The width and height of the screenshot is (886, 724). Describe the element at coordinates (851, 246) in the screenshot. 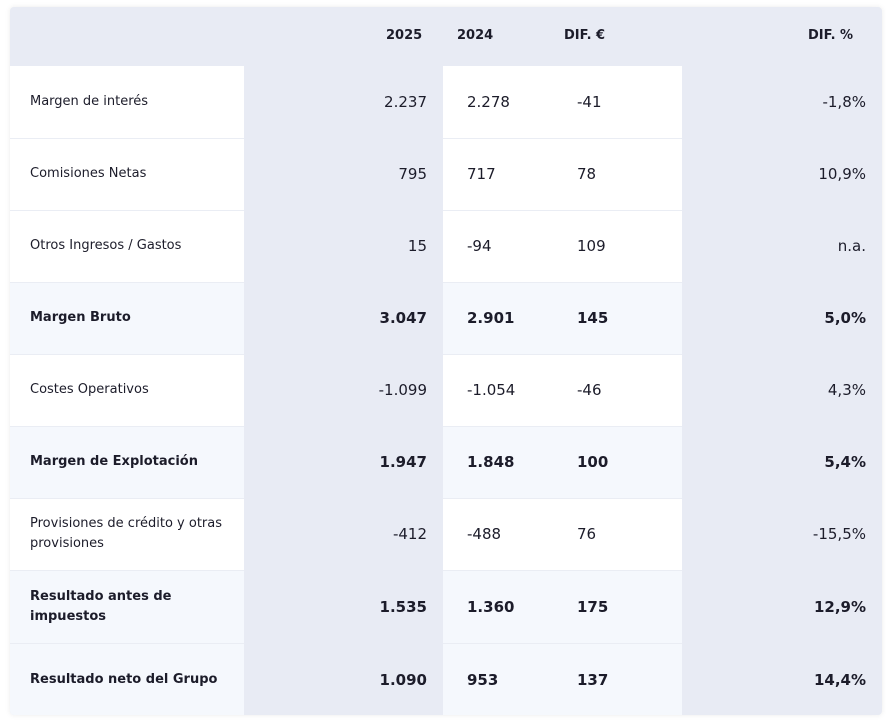

I see `value-dif-pct: n.a.` at that location.